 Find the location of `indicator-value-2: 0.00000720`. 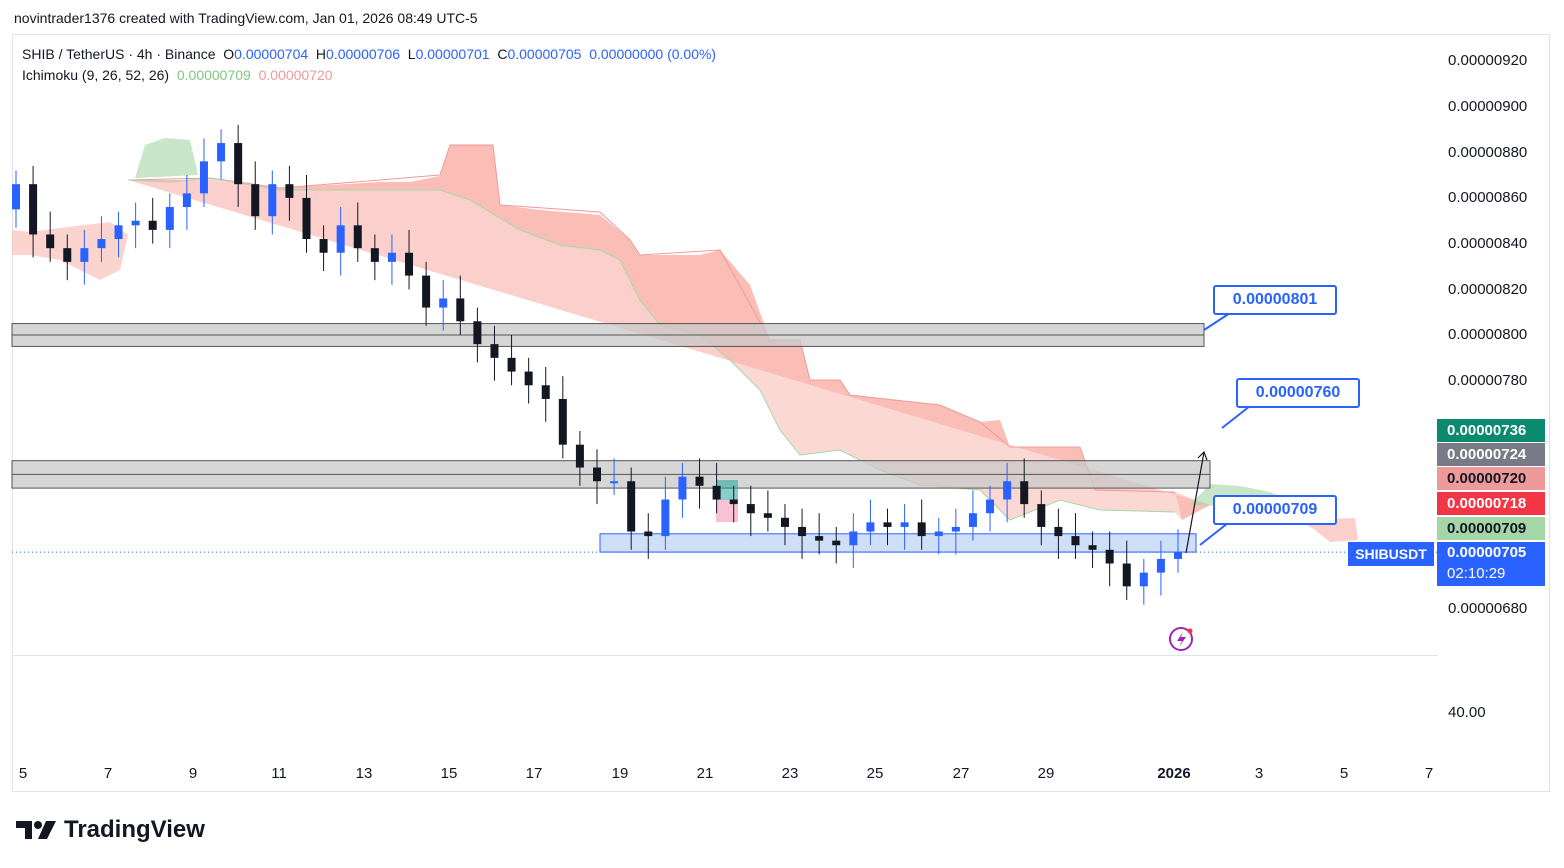

indicator-value-2: 0.00000720 is located at coordinates (295, 75).